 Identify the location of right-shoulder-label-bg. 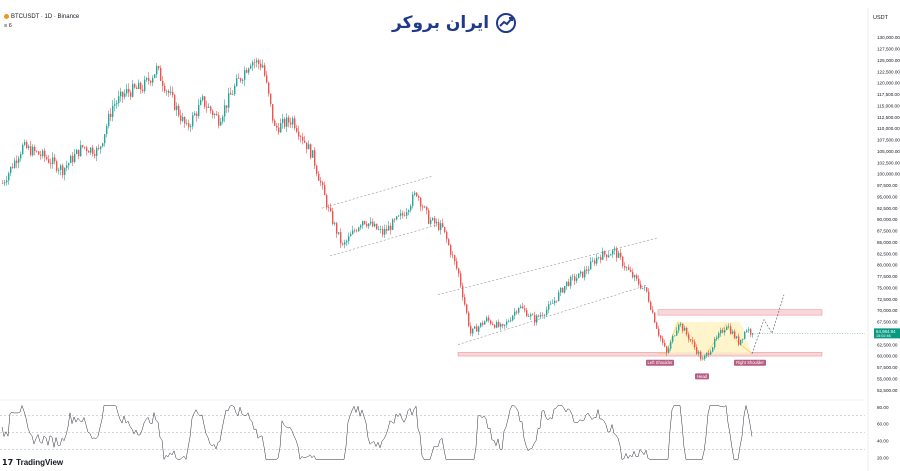
(750, 362).